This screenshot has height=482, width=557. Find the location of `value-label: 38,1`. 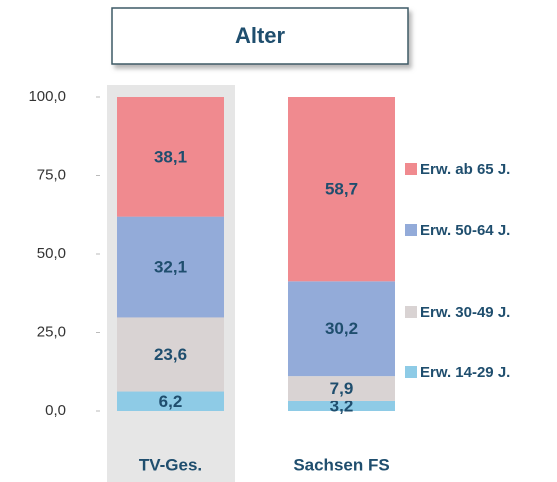

value-label: 38,1 is located at coordinates (170, 156).